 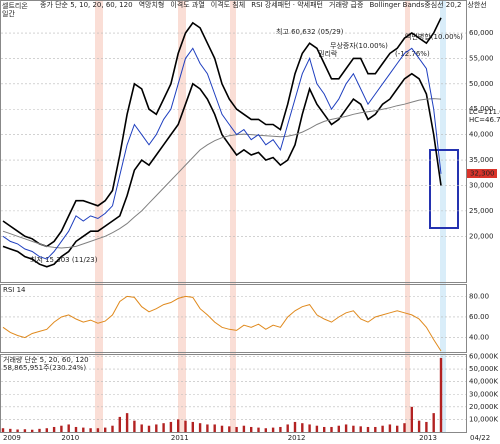 What do you see at coordinates (481, 160) in the screenshot?
I see `y-tick-label: 35,000` at bounding box center [481, 160].